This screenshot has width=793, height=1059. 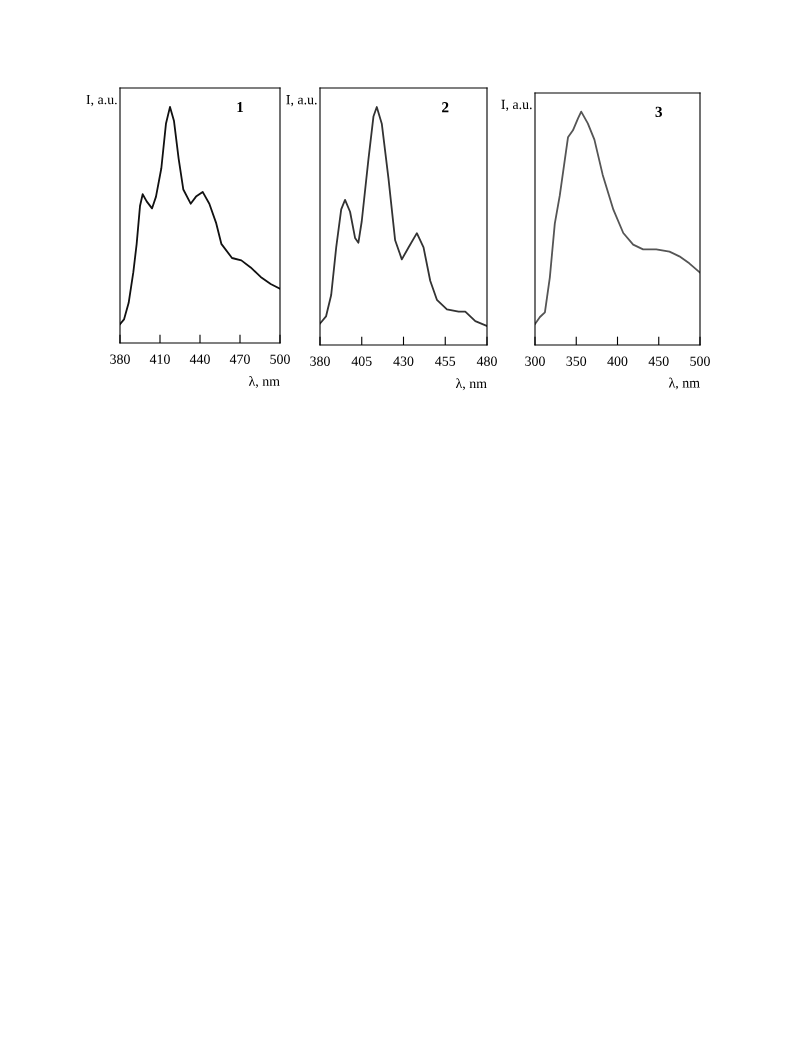 I want to click on x-tick-label: 450, so click(x=658, y=361).